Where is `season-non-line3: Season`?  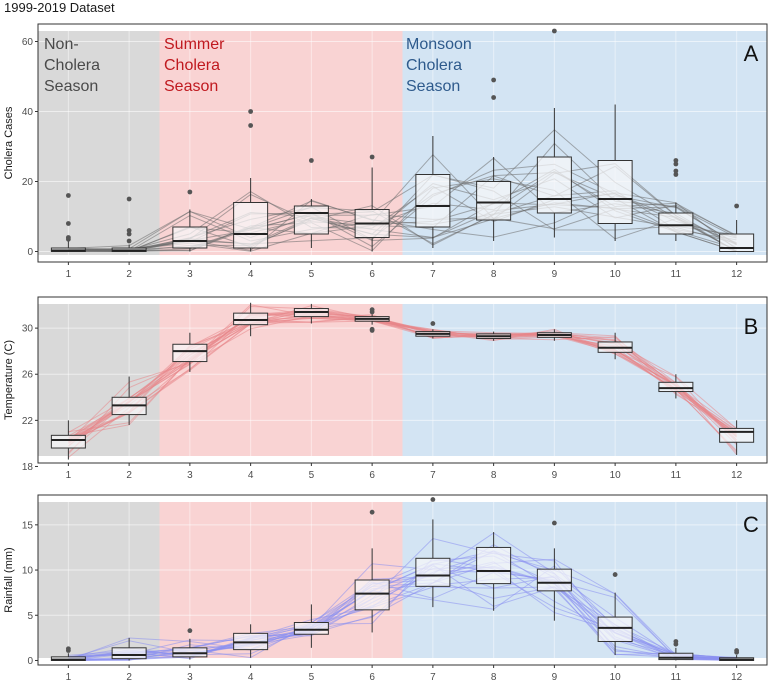
season-non-line3: Season is located at coordinates (71, 86).